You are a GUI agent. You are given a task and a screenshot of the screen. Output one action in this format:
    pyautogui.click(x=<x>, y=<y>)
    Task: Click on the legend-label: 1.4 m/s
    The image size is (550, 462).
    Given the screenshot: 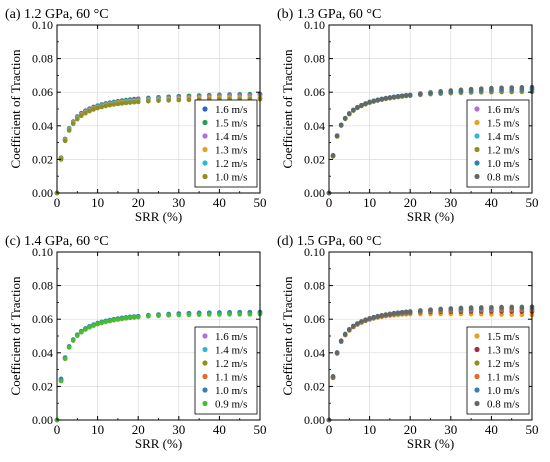 What is the action you would take?
    pyautogui.click(x=503, y=137)
    